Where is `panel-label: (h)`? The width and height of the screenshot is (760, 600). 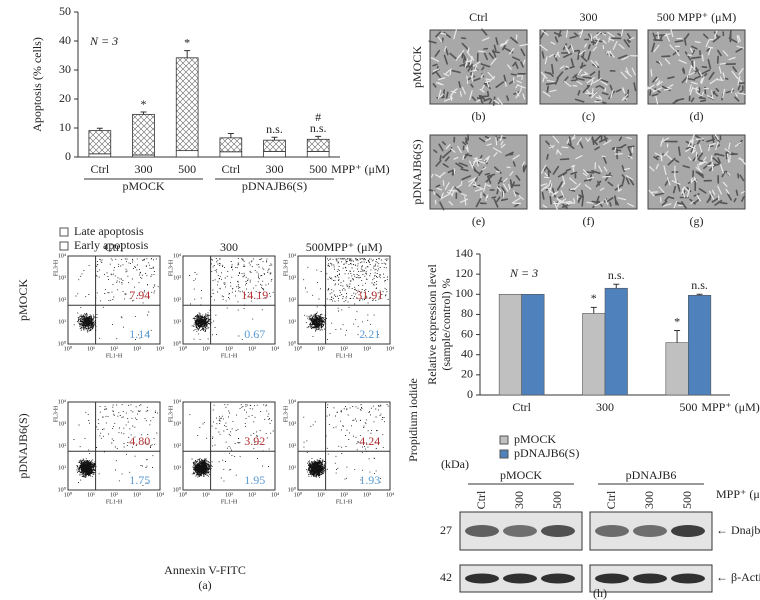
panel-label: (h) is located at coordinates (600, 593).